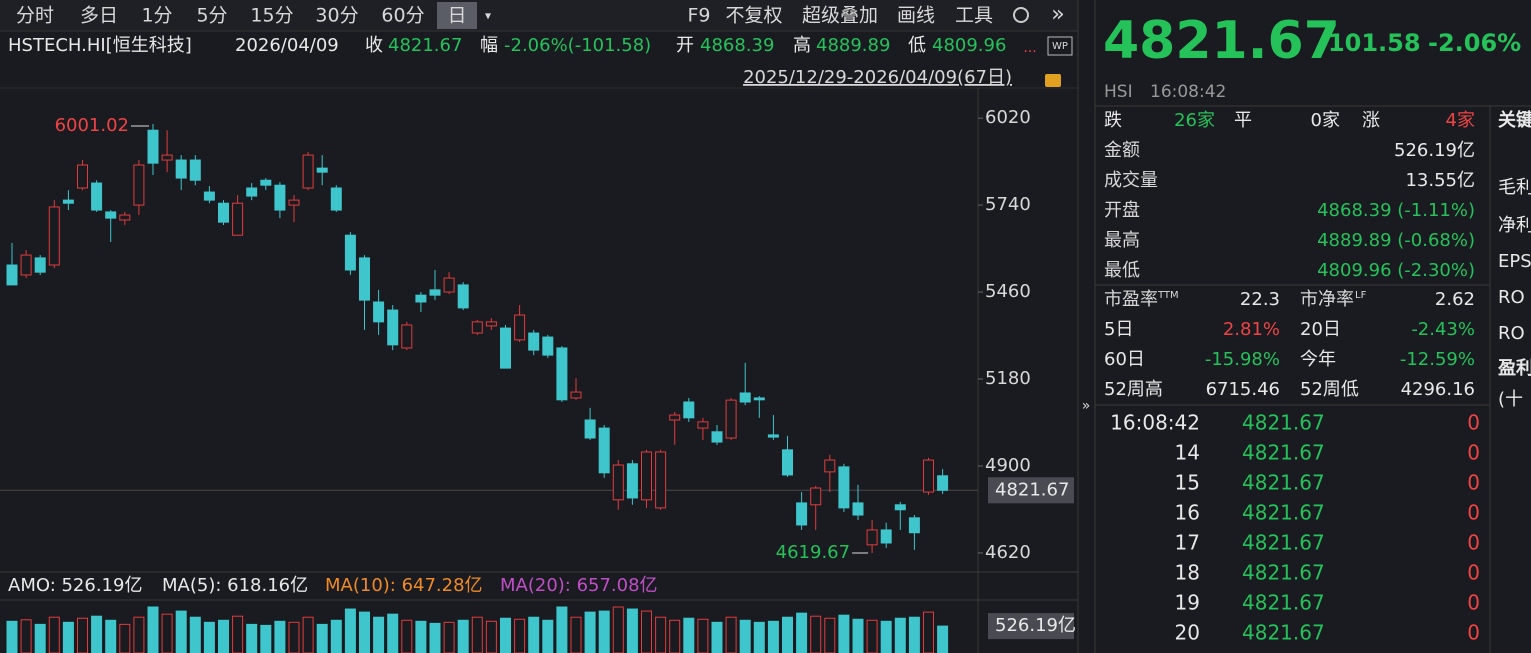  Describe the element at coordinates (99, 16) in the screenshot. I see `period-button: 多日` at that location.